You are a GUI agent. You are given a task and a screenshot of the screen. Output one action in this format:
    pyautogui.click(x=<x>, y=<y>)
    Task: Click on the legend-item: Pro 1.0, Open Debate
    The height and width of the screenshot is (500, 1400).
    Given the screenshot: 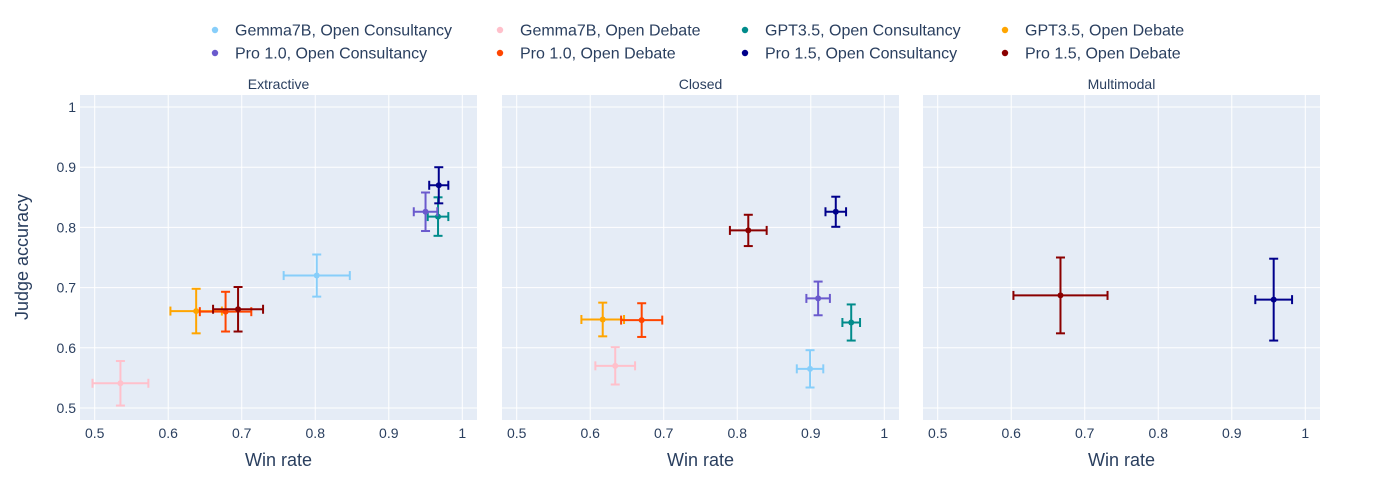 What is the action you would take?
    pyautogui.click(x=586, y=54)
    